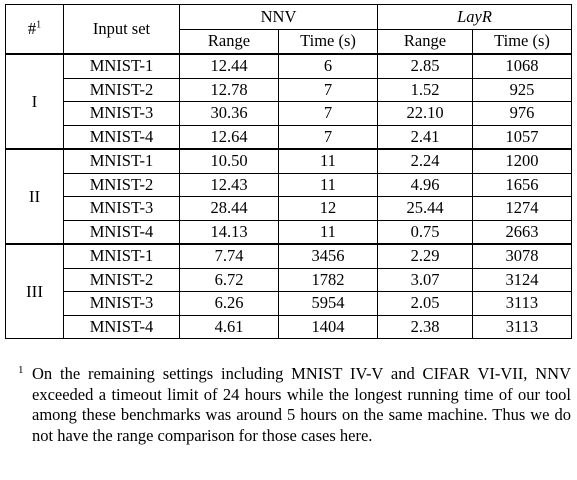 The height and width of the screenshot is (480, 577). Describe the element at coordinates (229, 279) in the screenshot. I see `nnv-range-cell: 6.72` at that location.